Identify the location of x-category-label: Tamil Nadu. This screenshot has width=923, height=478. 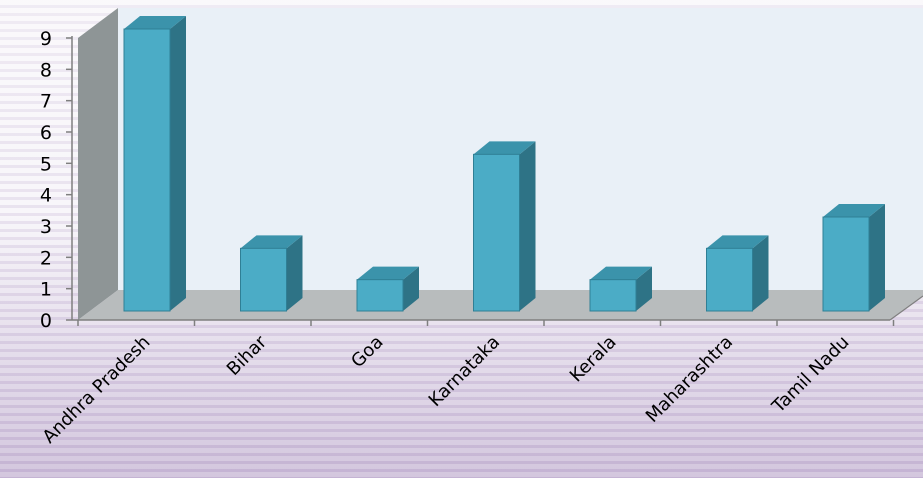
(811, 375).